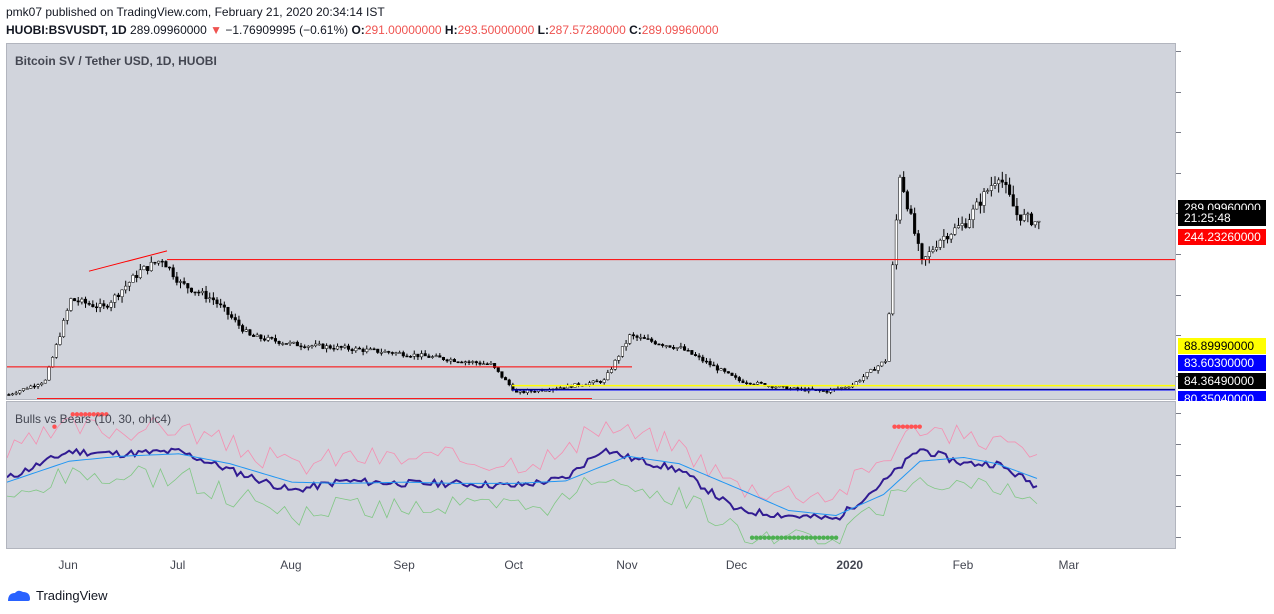 This screenshot has height=614, width=1274. What do you see at coordinates (93, 419) in the screenshot?
I see `indicator-title: Bulls vs Bears (10, 30, ohlc4)` at bounding box center [93, 419].